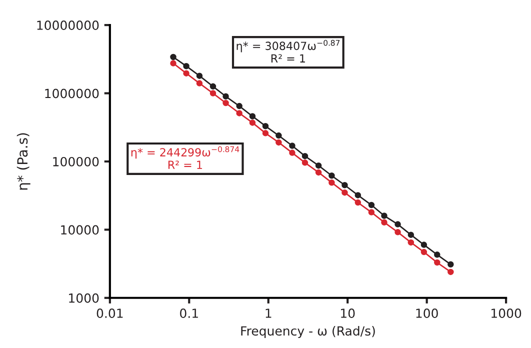 The height and width of the screenshot is (348, 531). I want to click on y-axis-title: η* (Pa.s), so click(23, 161).